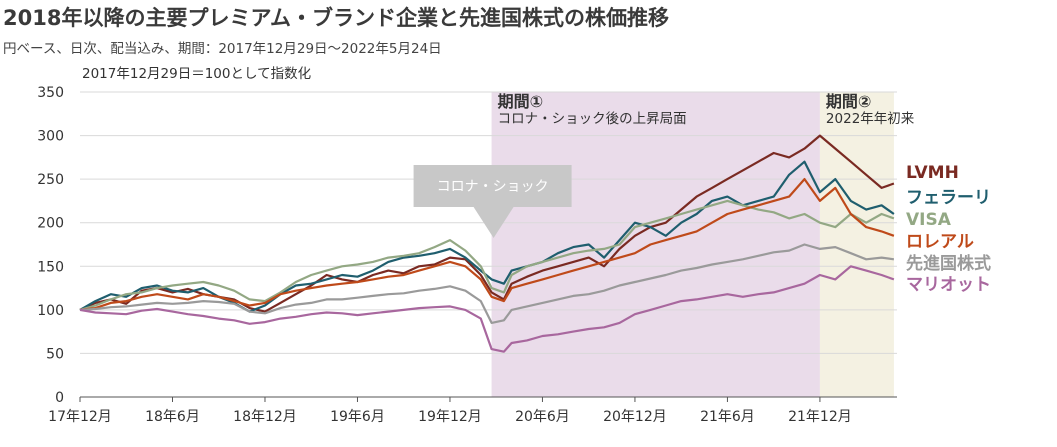 The height and width of the screenshot is (447, 1057). What do you see at coordinates (948, 263) in the screenshot?
I see `series-label-5: 先進国株式` at bounding box center [948, 263].